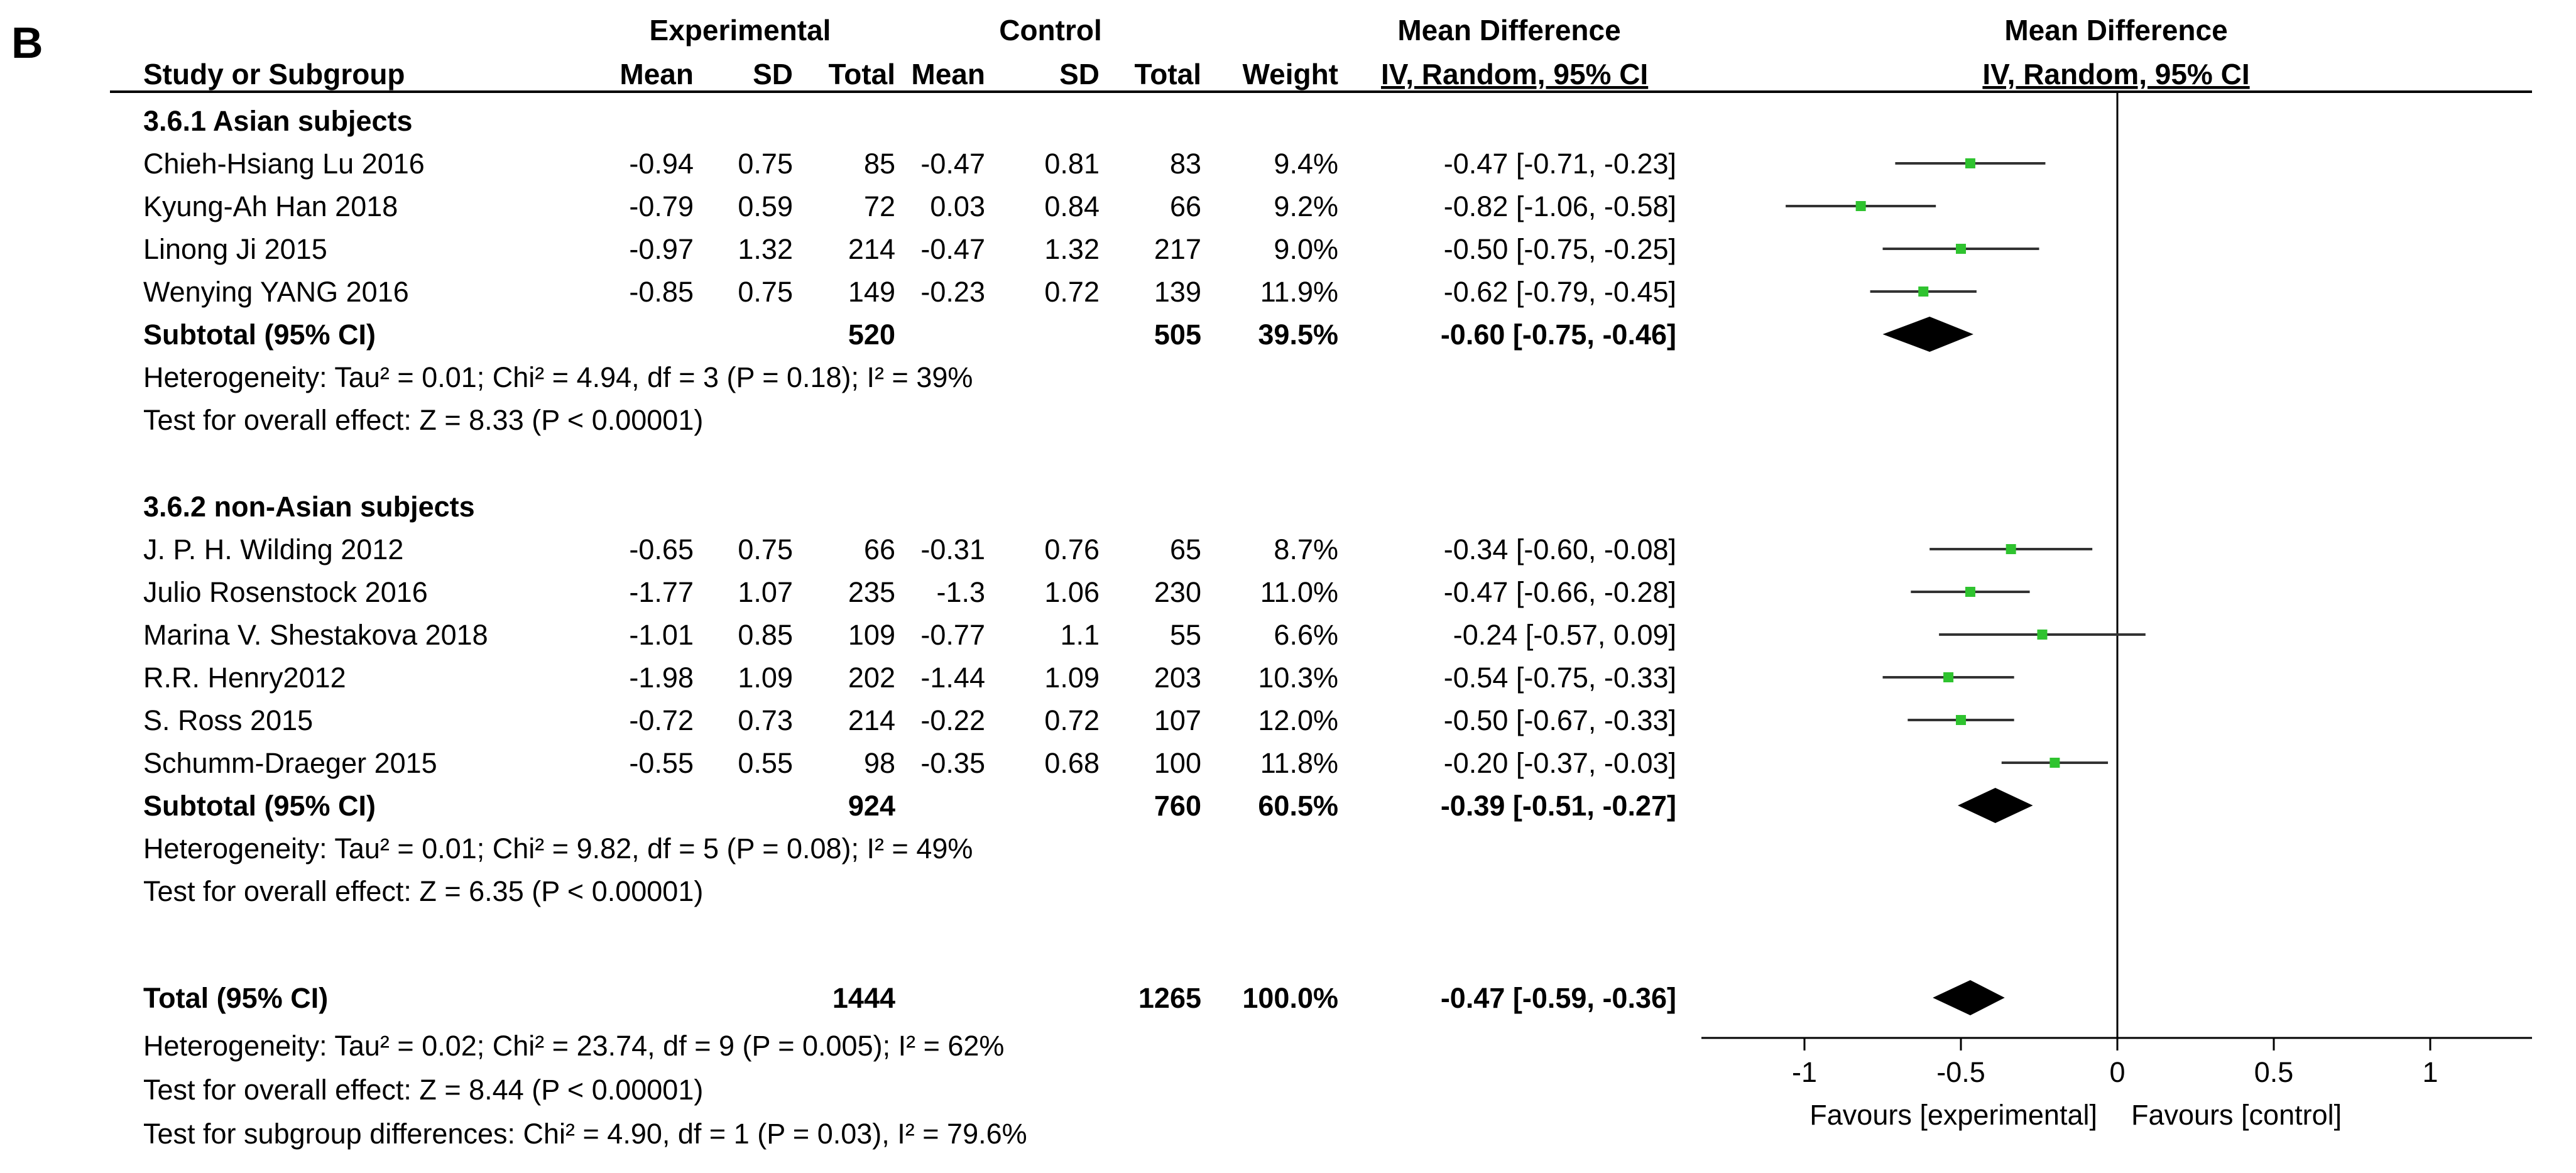 The image size is (2576, 1173). Describe the element at coordinates (1072, 206) in the screenshot. I see `study-c-sd: 0.84` at that location.